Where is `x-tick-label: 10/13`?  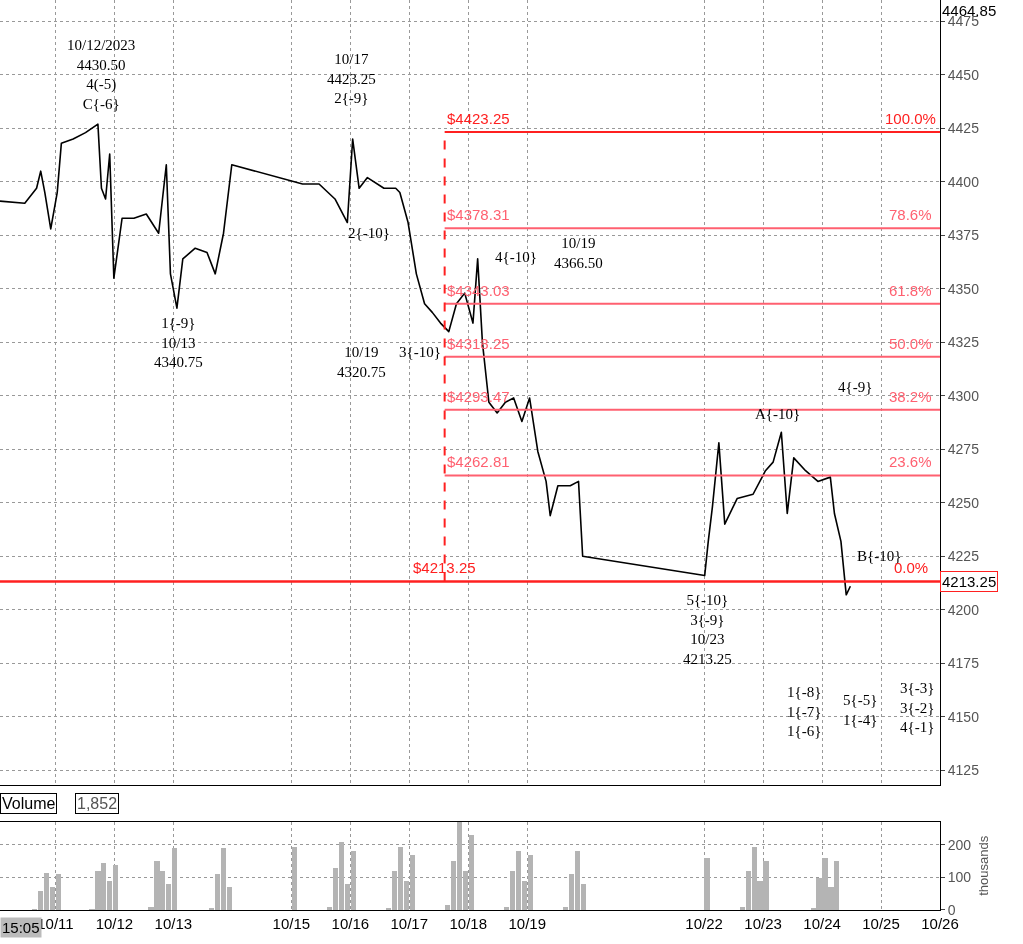
x-tick-label: 10/13 is located at coordinates (173, 923).